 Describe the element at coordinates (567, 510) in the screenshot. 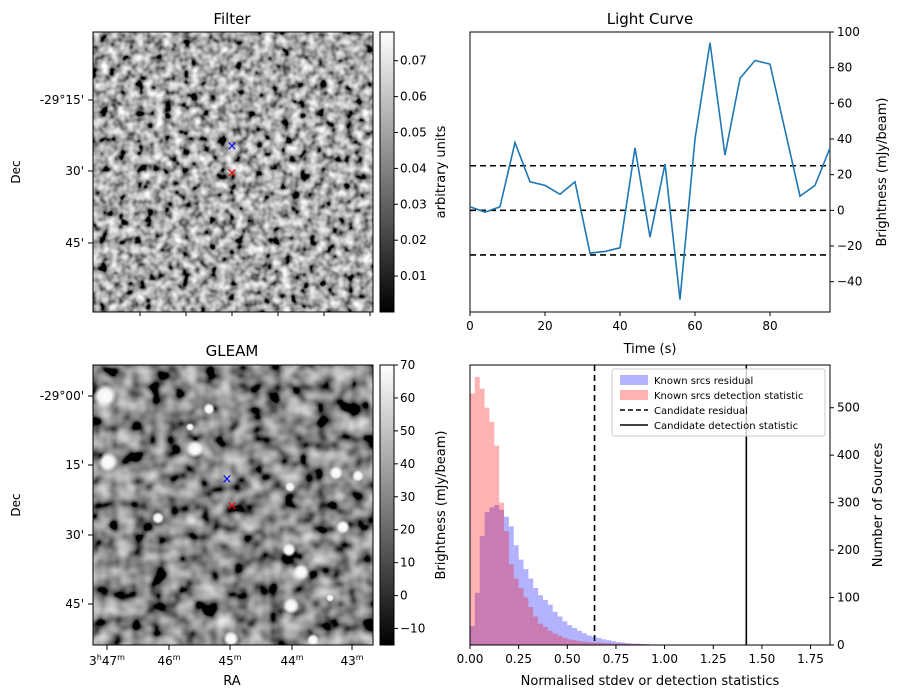

I see `histogram-bars` at that location.